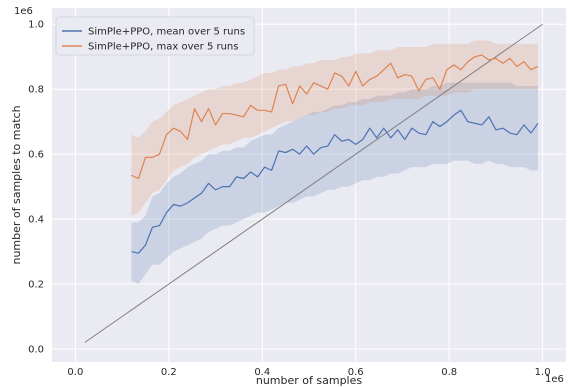 This screenshot has width=573, height=387. What do you see at coordinates (169, 372) in the screenshot?
I see `x-tick-label: 0.2` at bounding box center [169, 372].